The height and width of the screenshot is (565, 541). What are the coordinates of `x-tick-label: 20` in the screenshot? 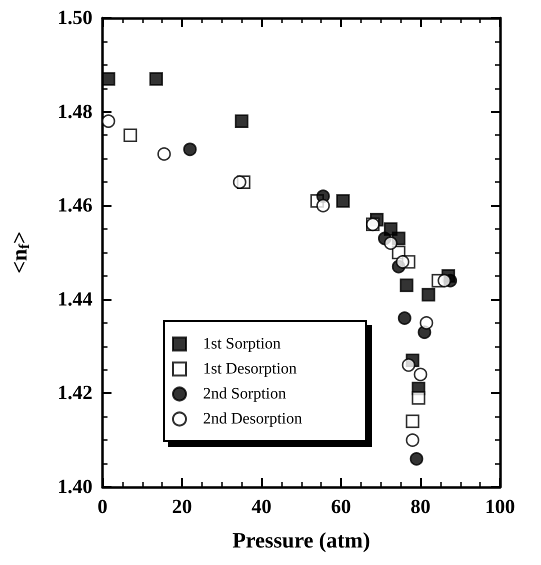 It's located at (182, 507).